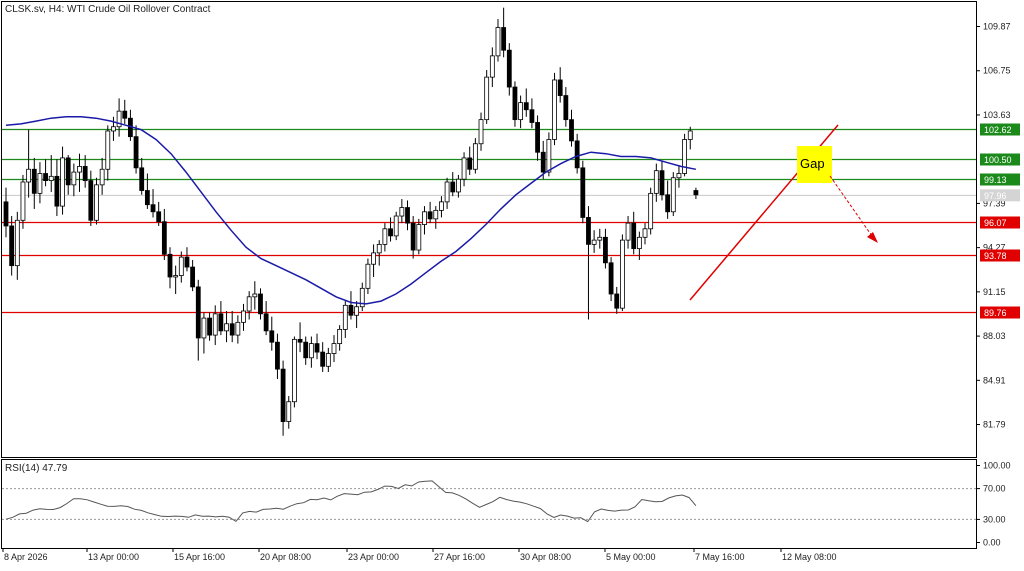 The image size is (1024, 571). What do you see at coordinates (351, 501) in the screenshot?
I see `rsi-line` at bounding box center [351, 501].